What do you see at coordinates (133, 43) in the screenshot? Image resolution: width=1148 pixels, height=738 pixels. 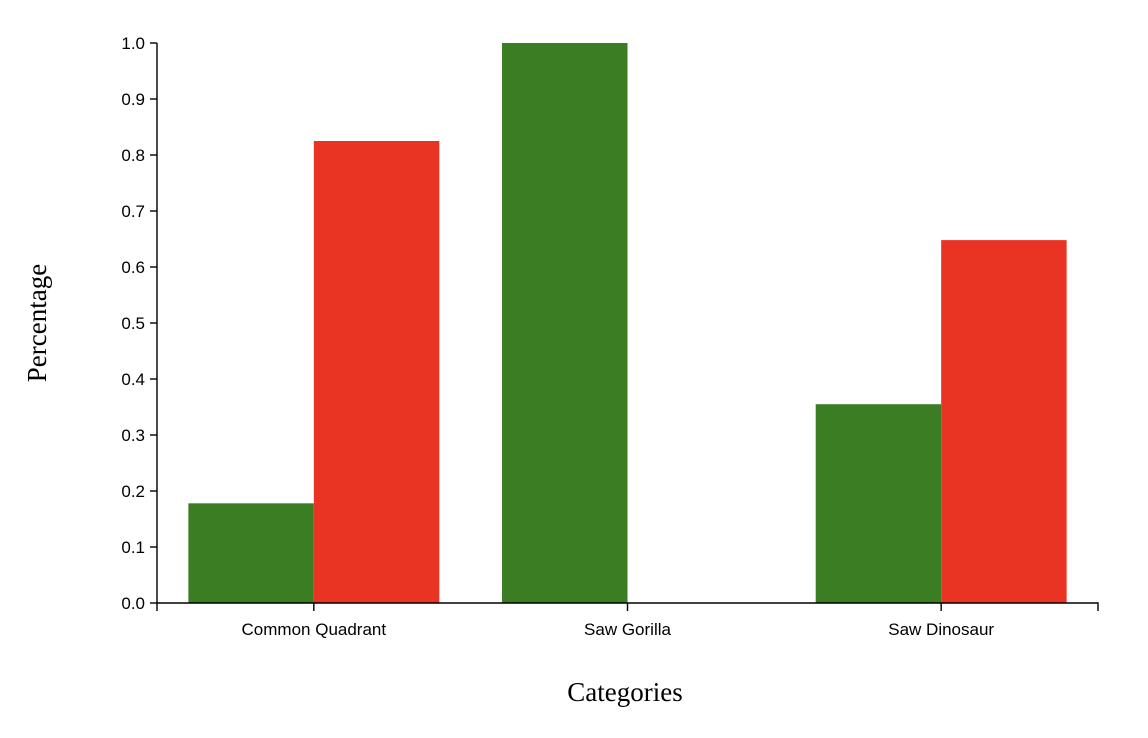 I see `y-tick-label: 1.0` at bounding box center [133, 43].